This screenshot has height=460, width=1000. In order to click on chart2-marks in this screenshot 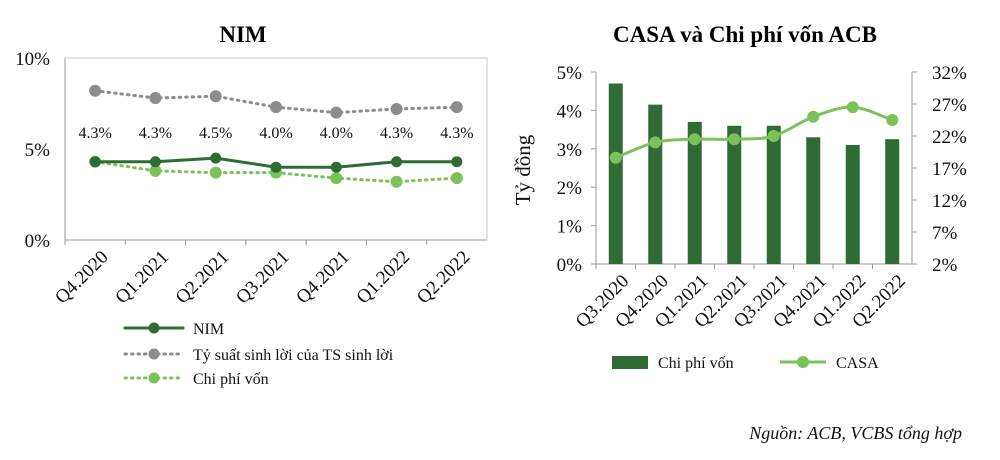, I will do `click(754, 174)`.